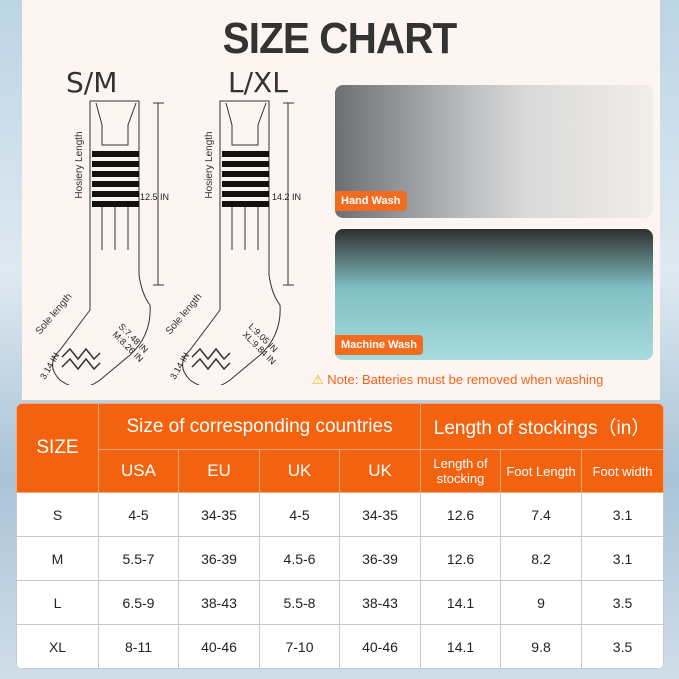  What do you see at coordinates (138, 471) in the screenshot?
I see `col-usa: USA` at bounding box center [138, 471].